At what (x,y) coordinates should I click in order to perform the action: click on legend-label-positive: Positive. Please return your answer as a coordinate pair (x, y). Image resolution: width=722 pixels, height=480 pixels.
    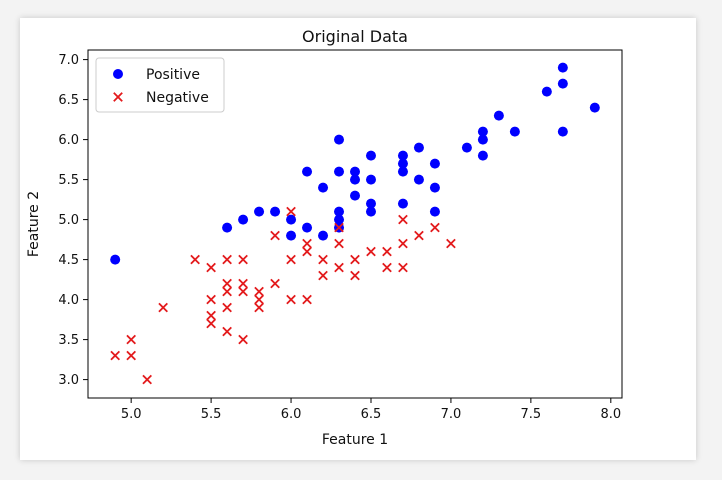
    Looking at the image, I should click on (173, 75).